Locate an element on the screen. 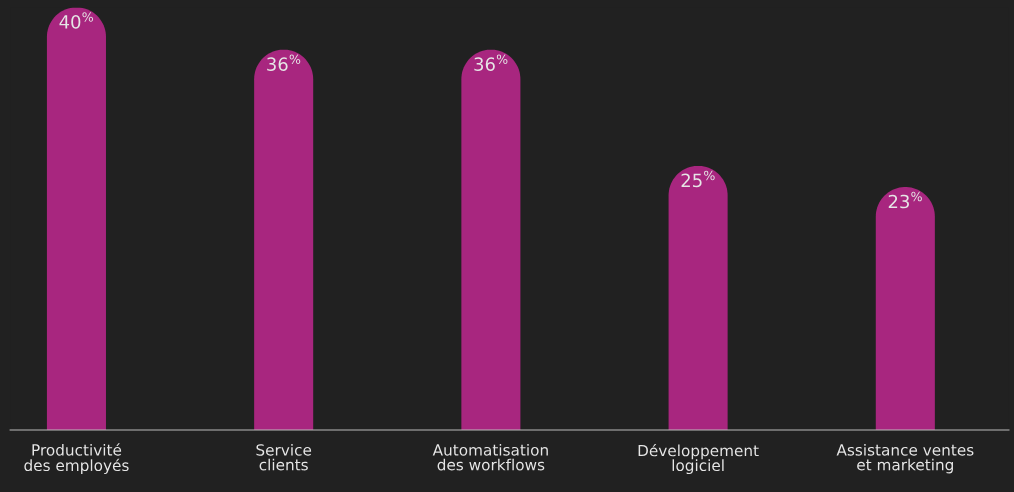 This screenshot has height=492, width=1014. x-tick-label: Assistance ventes et marketing is located at coordinates (905, 458).